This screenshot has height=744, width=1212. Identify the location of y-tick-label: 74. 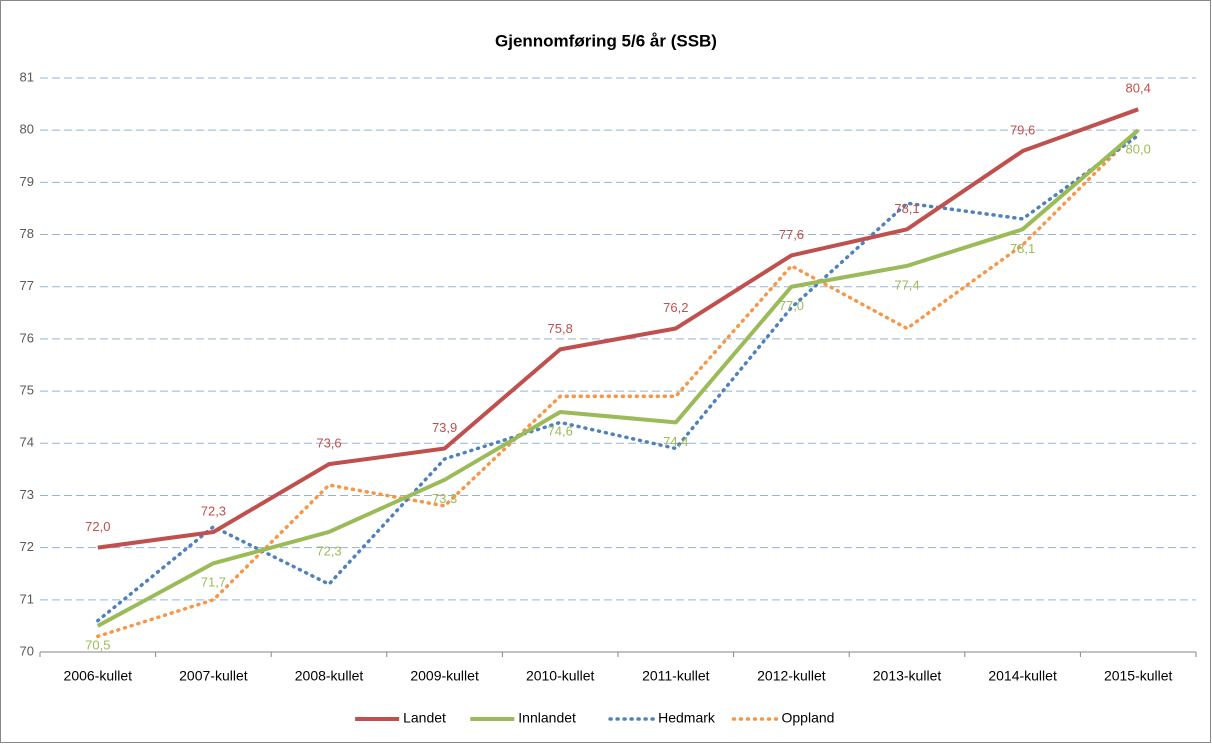
(27, 442).